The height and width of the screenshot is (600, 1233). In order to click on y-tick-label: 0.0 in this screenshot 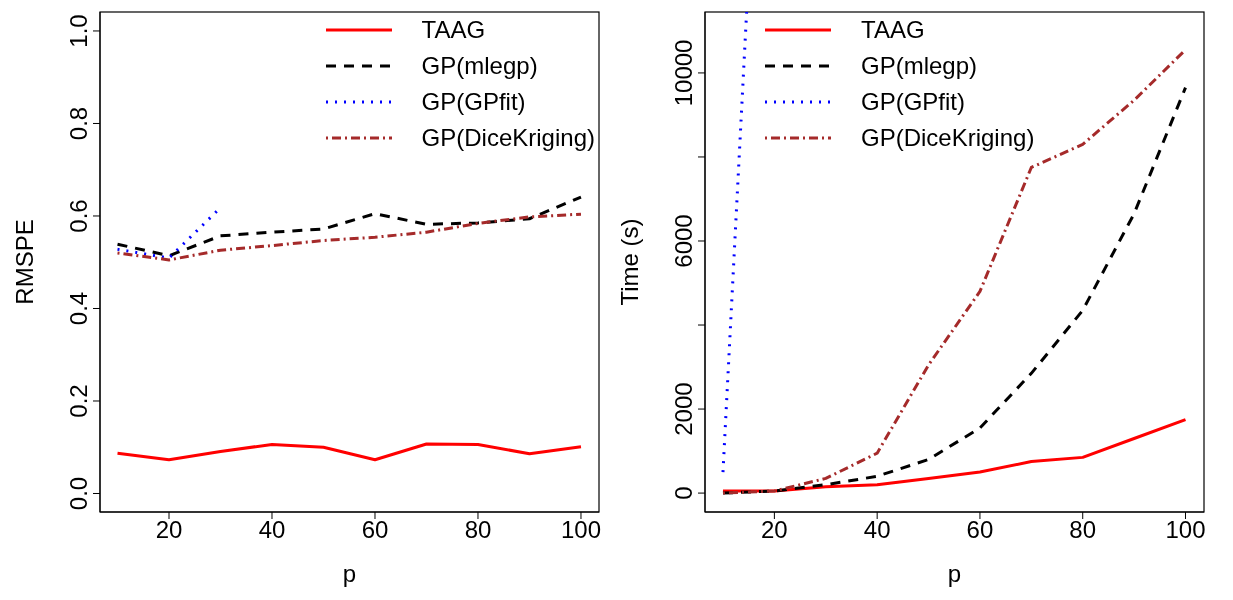, I will do `click(78, 493)`.